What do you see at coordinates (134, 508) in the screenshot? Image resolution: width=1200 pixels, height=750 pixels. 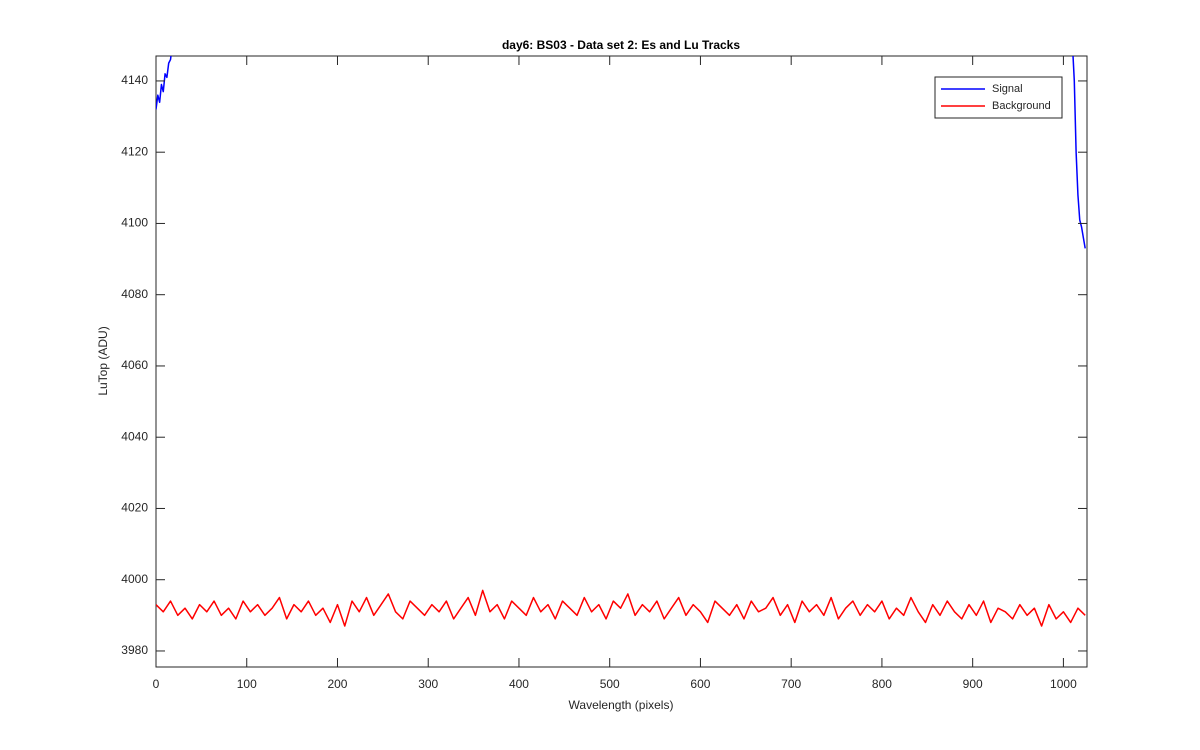 I see `y-tick-label: 4020` at bounding box center [134, 508].